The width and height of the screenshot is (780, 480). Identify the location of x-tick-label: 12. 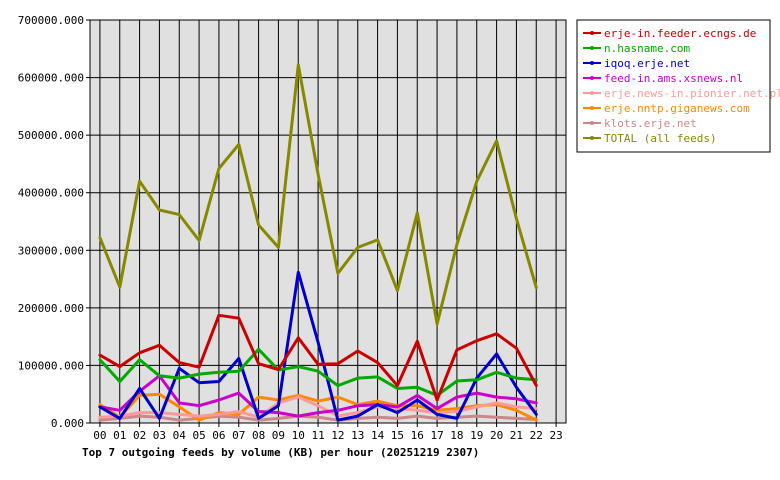
(337, 435).